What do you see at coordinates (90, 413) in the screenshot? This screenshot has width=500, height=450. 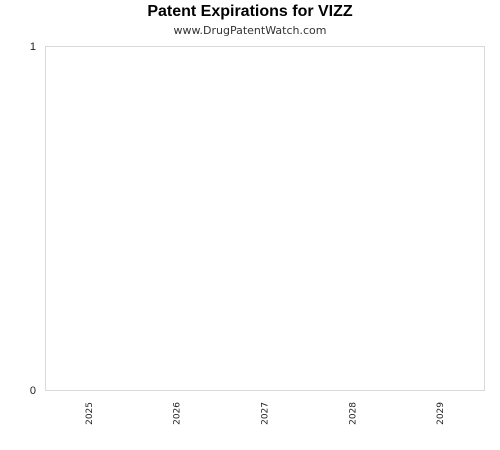 I see `x-tick-label: 2025` at bounding box center [90, 413].